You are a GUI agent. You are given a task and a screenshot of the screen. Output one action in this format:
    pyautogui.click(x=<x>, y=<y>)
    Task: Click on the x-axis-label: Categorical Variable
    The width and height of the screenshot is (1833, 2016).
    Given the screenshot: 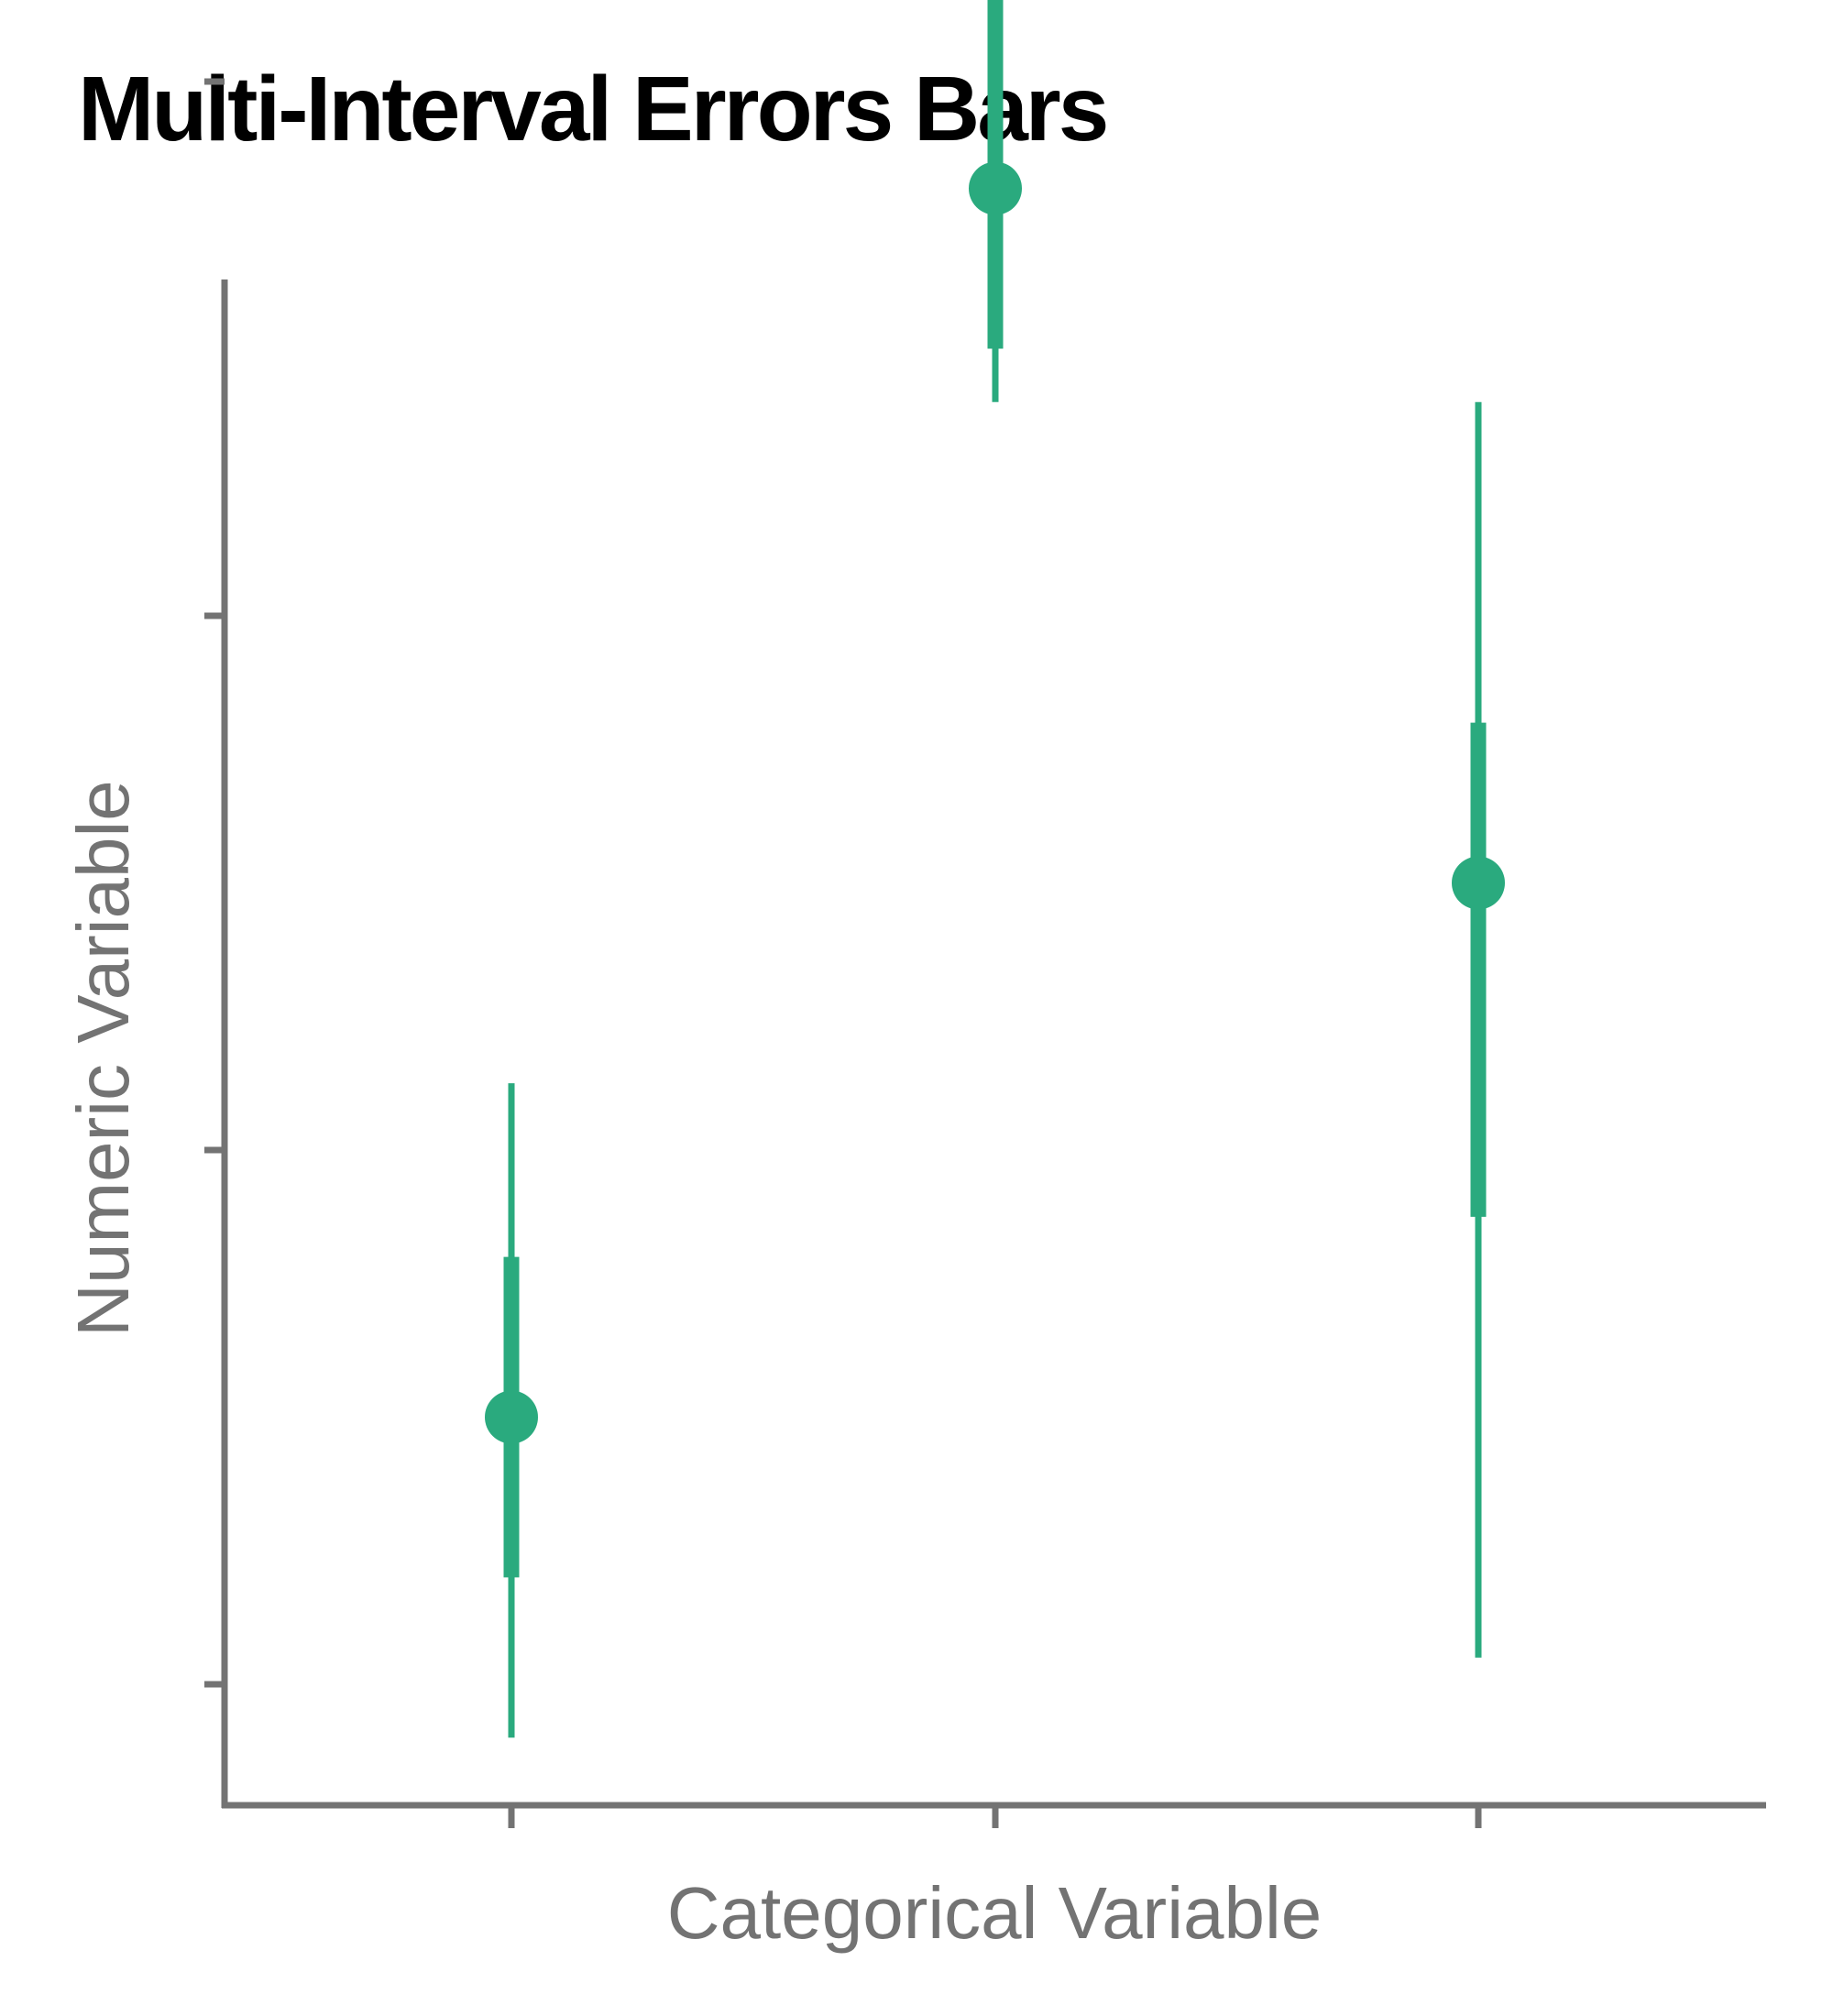 What is the action you would take?
    pyautogui.click(x=994, y=1913)
    